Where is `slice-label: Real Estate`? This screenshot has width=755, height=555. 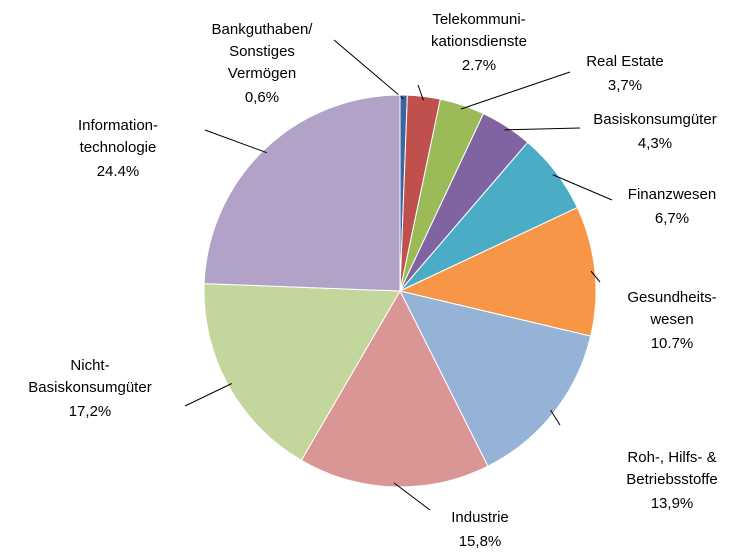
slice-label: Real Estate is located at coordinates (625, 61).